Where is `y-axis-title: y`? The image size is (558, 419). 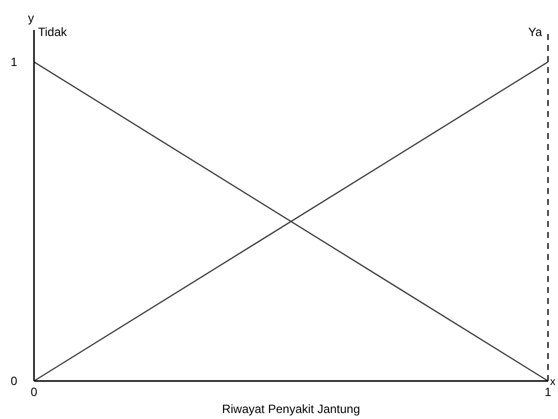 y-axis-title: y is located at coordinates (31, 18).